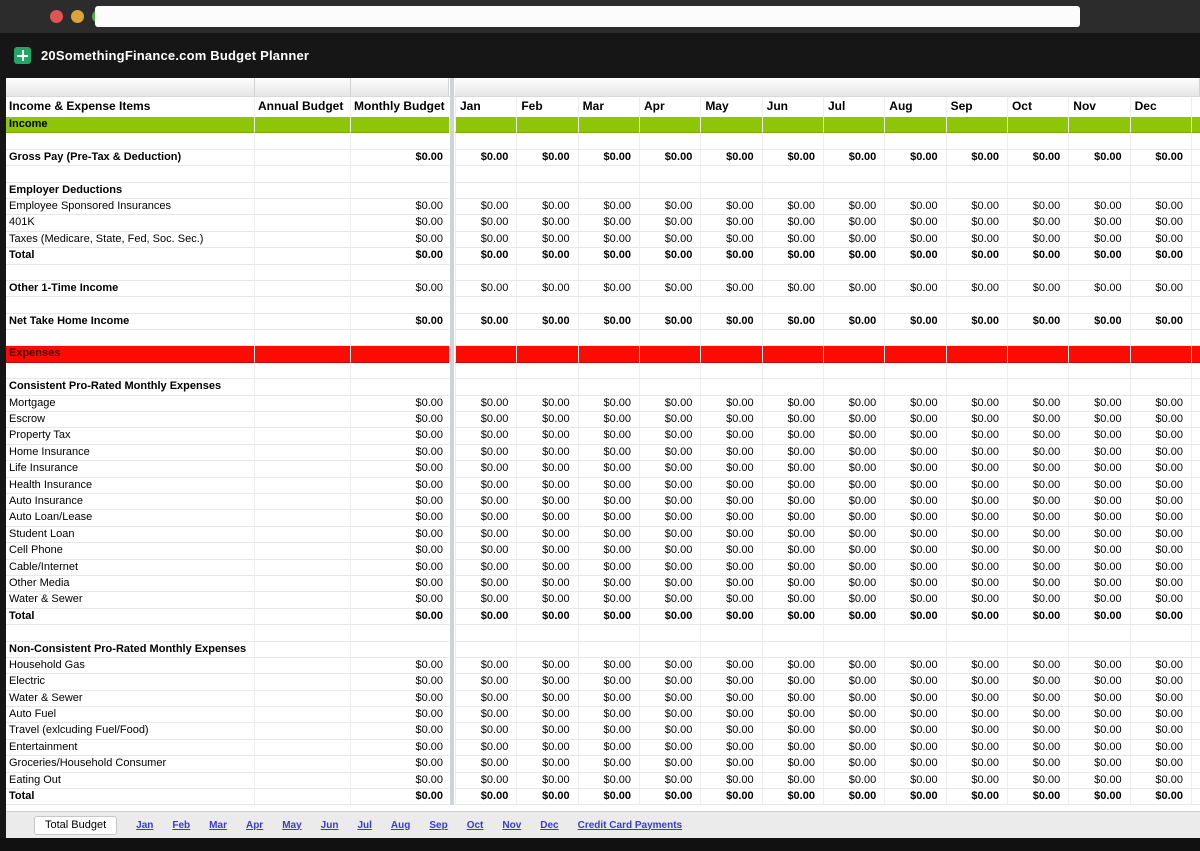 The width and height of the screenshot is (1200, 851). I want to click on header-cell-month: Nov, so click(1098, 107).